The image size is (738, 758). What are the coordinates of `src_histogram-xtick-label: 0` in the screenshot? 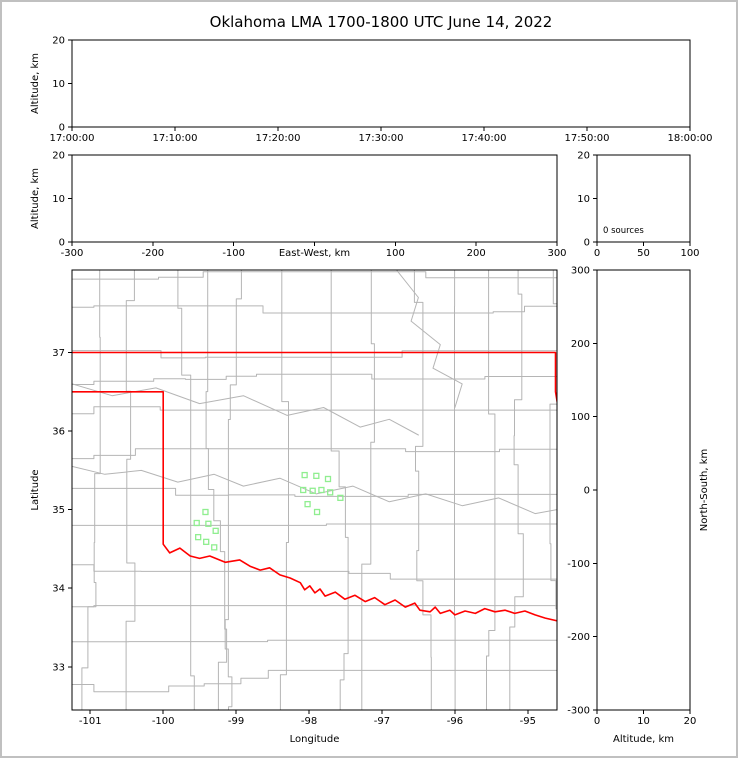 It's located at (597, 253).